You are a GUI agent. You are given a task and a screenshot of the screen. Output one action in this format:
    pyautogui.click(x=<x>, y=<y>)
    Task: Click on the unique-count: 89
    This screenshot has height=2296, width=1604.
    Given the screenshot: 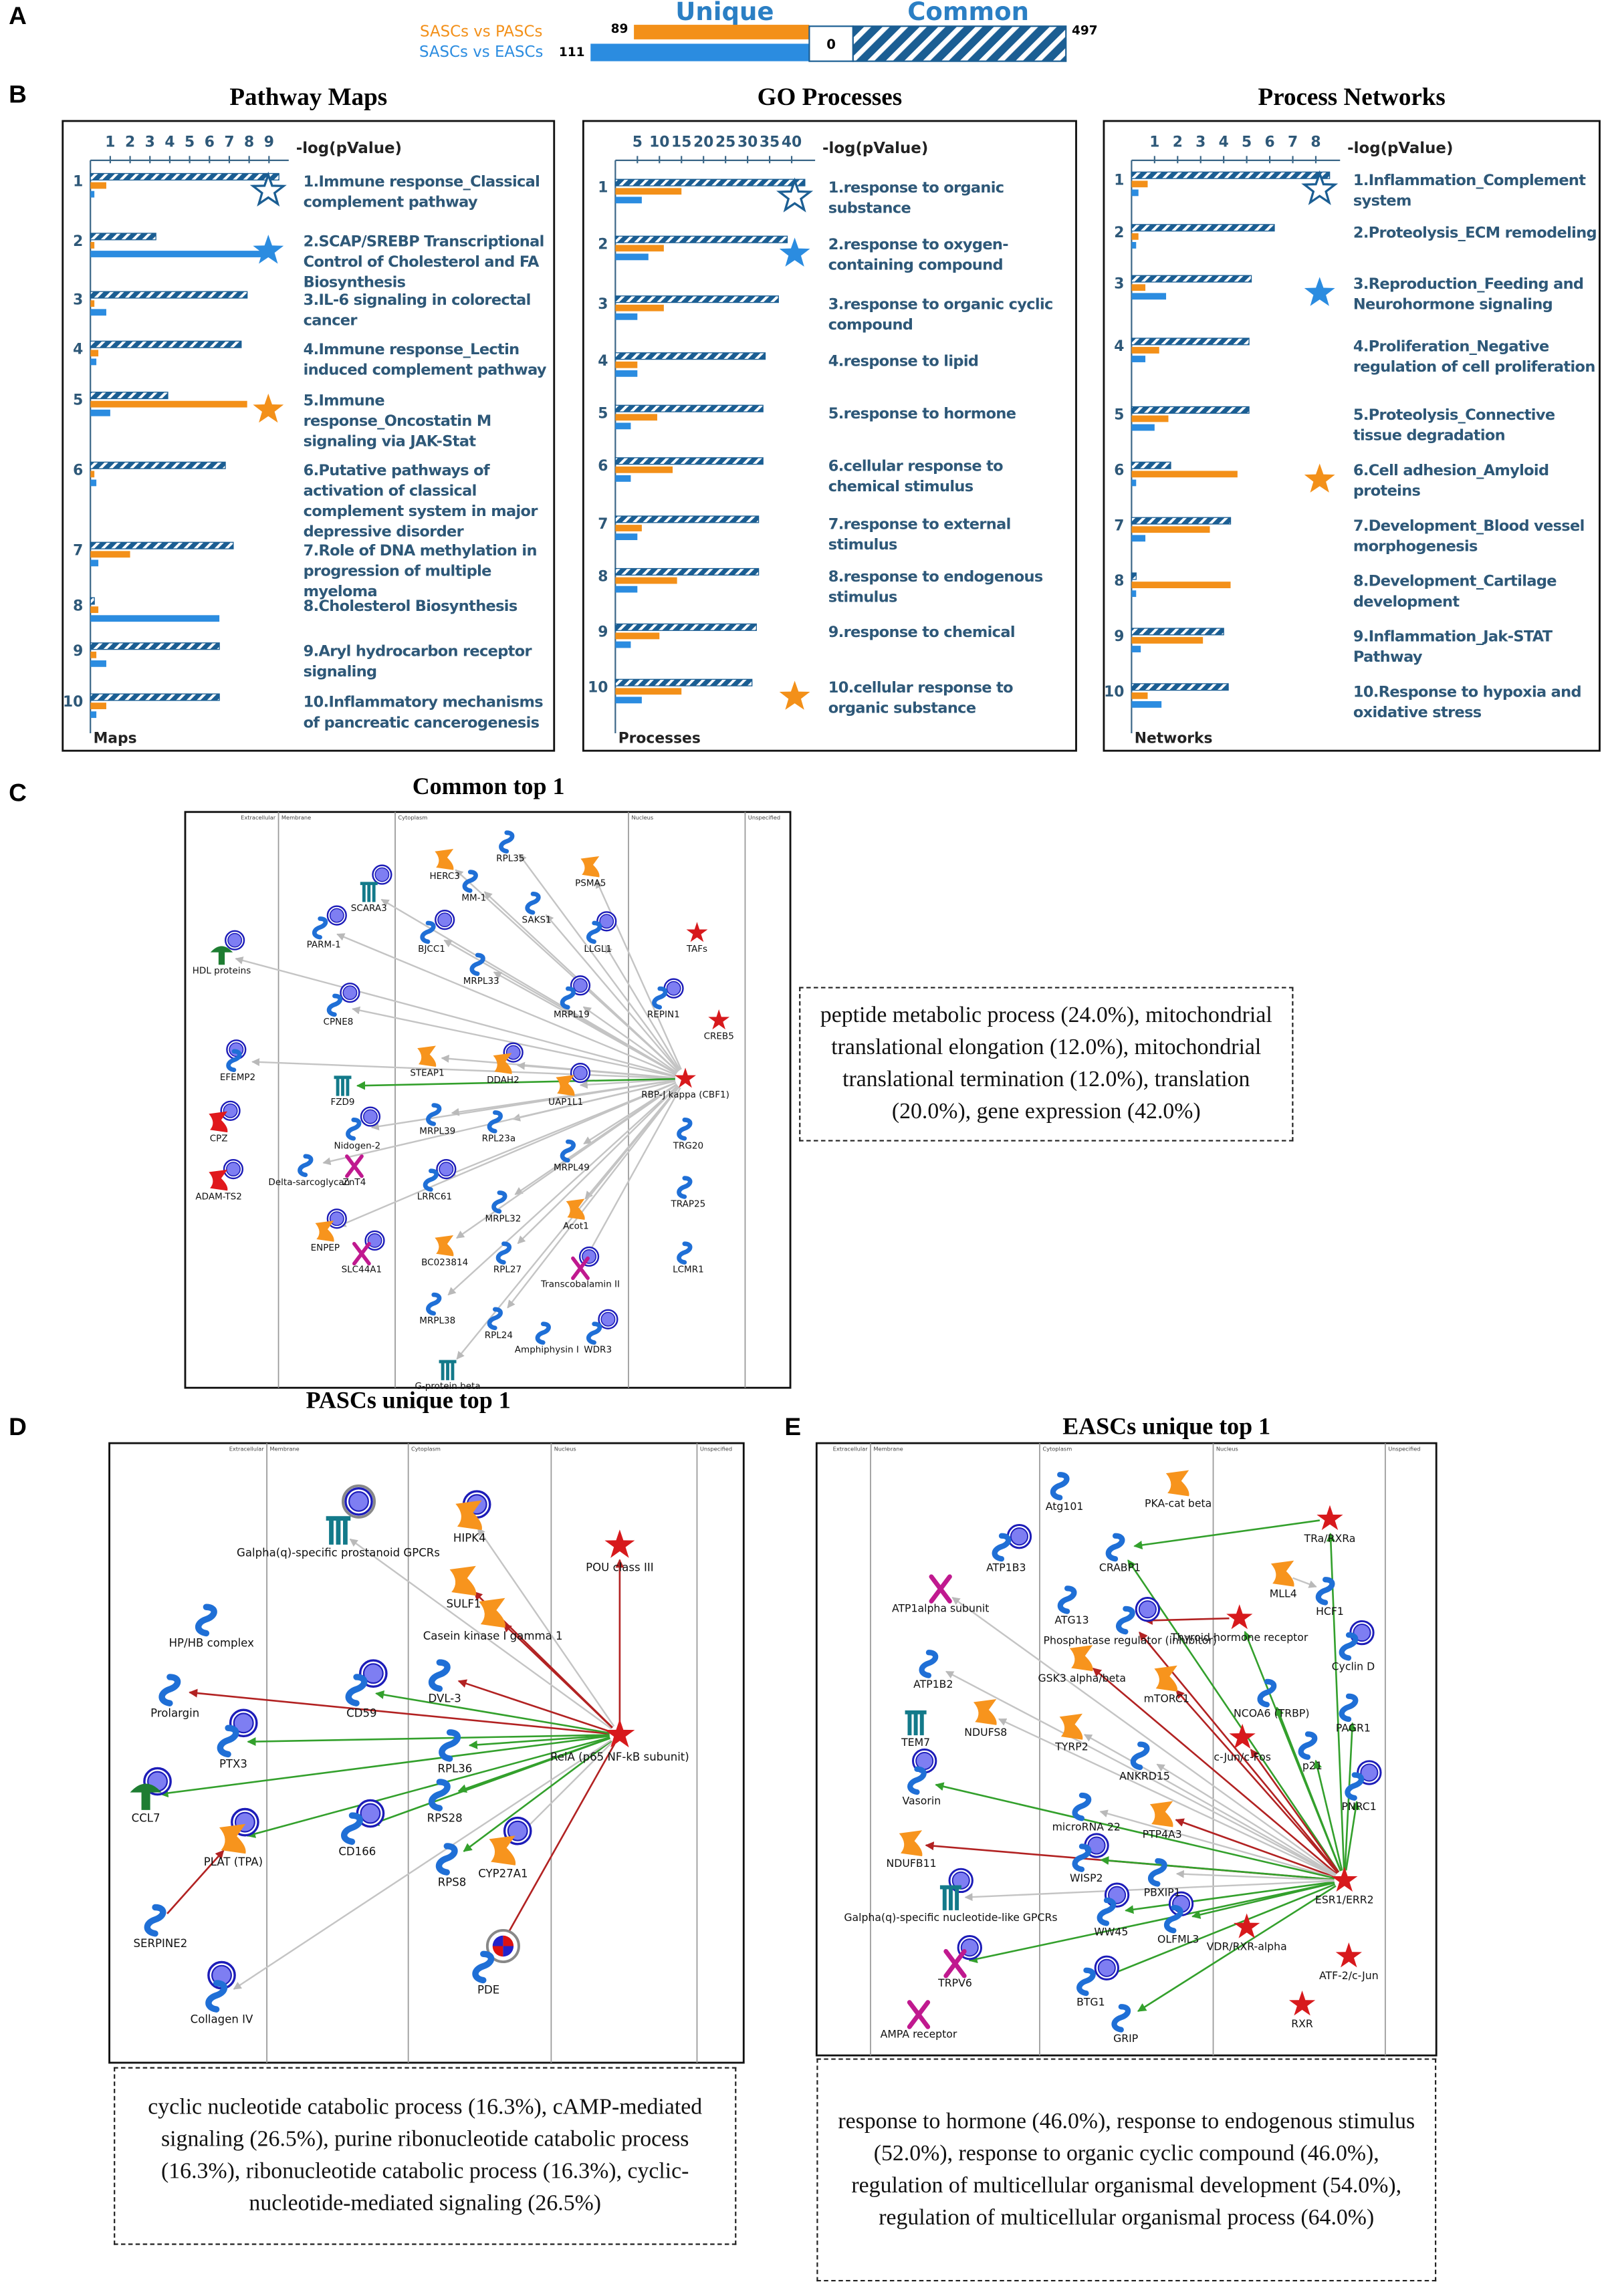 What is the action you would take?
    pyautogui.click(x=620, y=29)
    